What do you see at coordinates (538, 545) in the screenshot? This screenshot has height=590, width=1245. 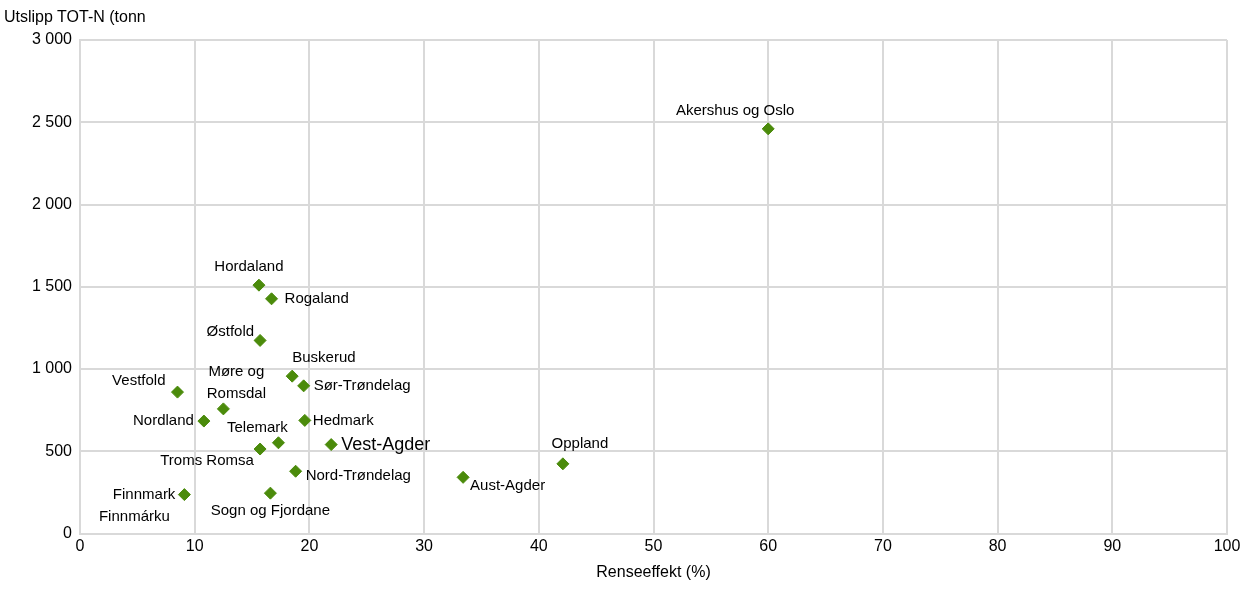 I see `x-tick-label: 40` at bounding box center [538, 545].